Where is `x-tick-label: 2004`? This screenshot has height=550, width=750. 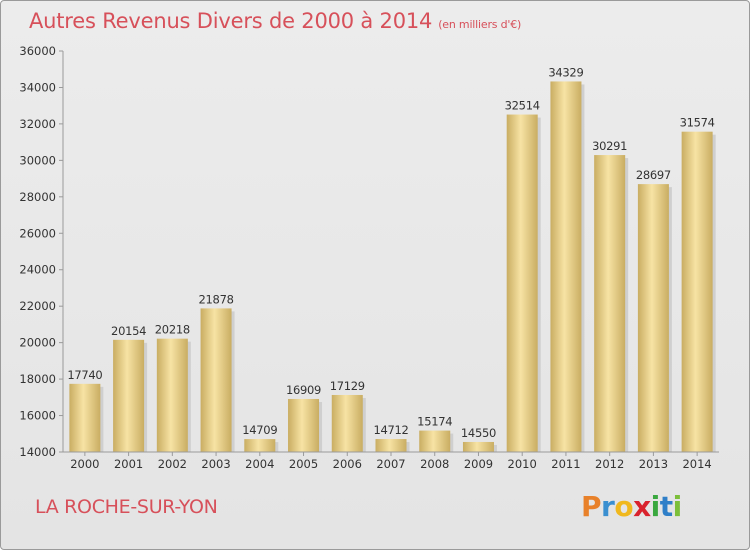 x-tick-label: 2004 is located at coordinates (259, 464).